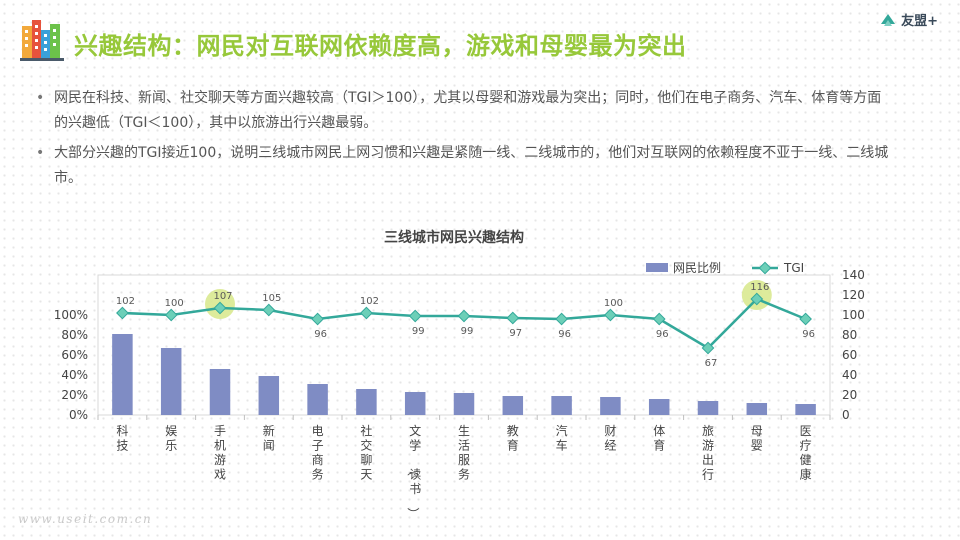 The width and height of the screenshot is (960, 540). I want to click on left-axis-tick-label: 100%, so click(71, 315).